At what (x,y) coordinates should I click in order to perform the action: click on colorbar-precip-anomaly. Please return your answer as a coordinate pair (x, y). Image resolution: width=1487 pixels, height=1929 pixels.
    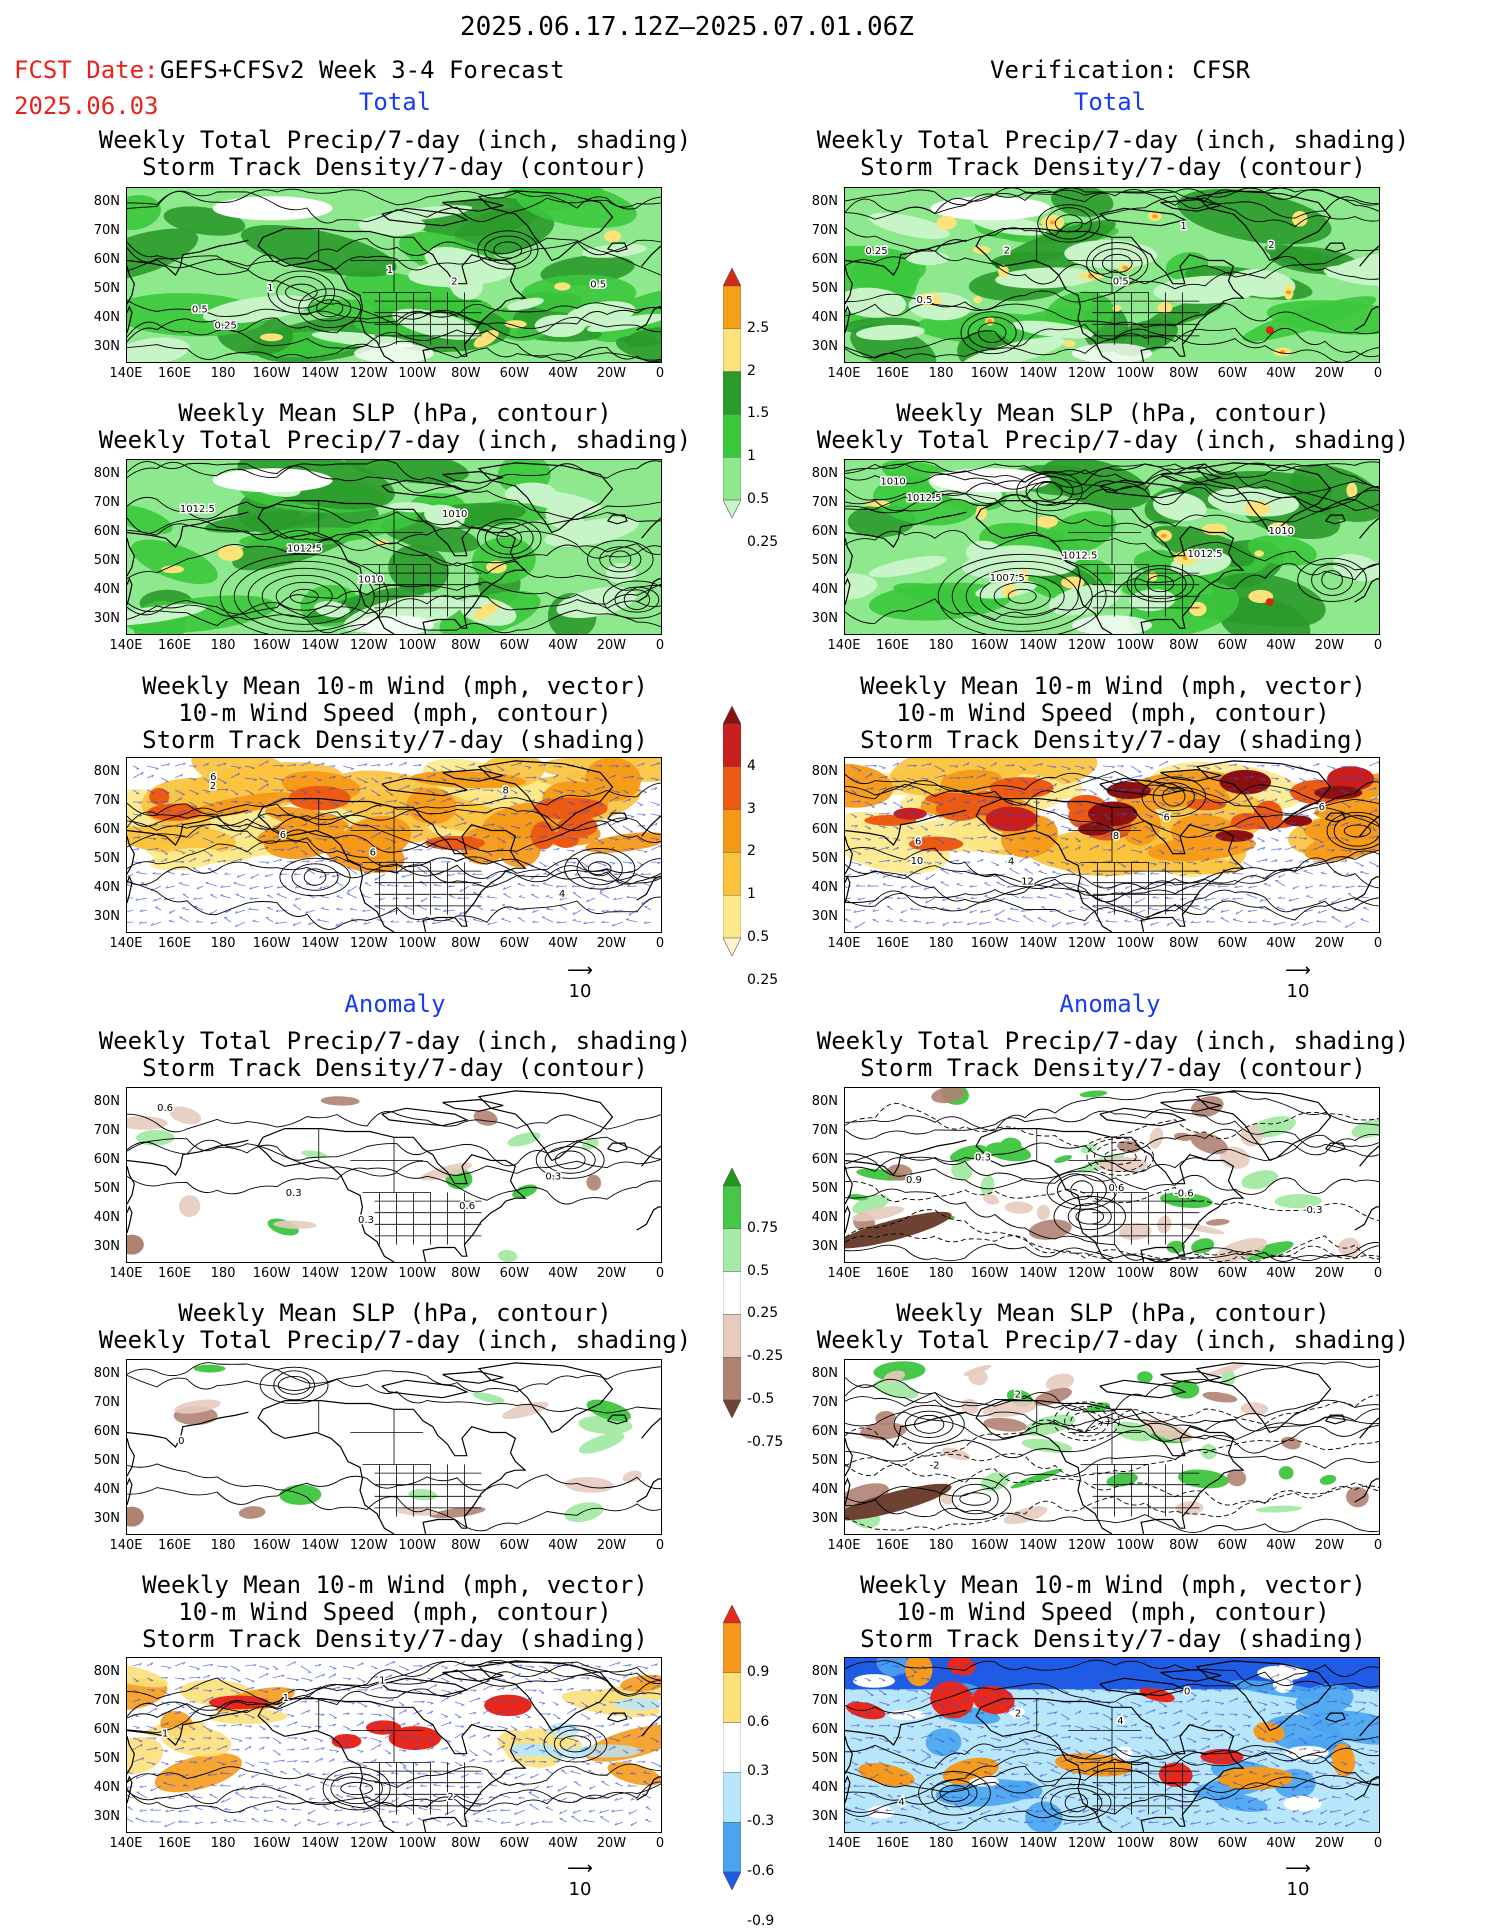
    Looking at the image, I should click on (732, 1293).